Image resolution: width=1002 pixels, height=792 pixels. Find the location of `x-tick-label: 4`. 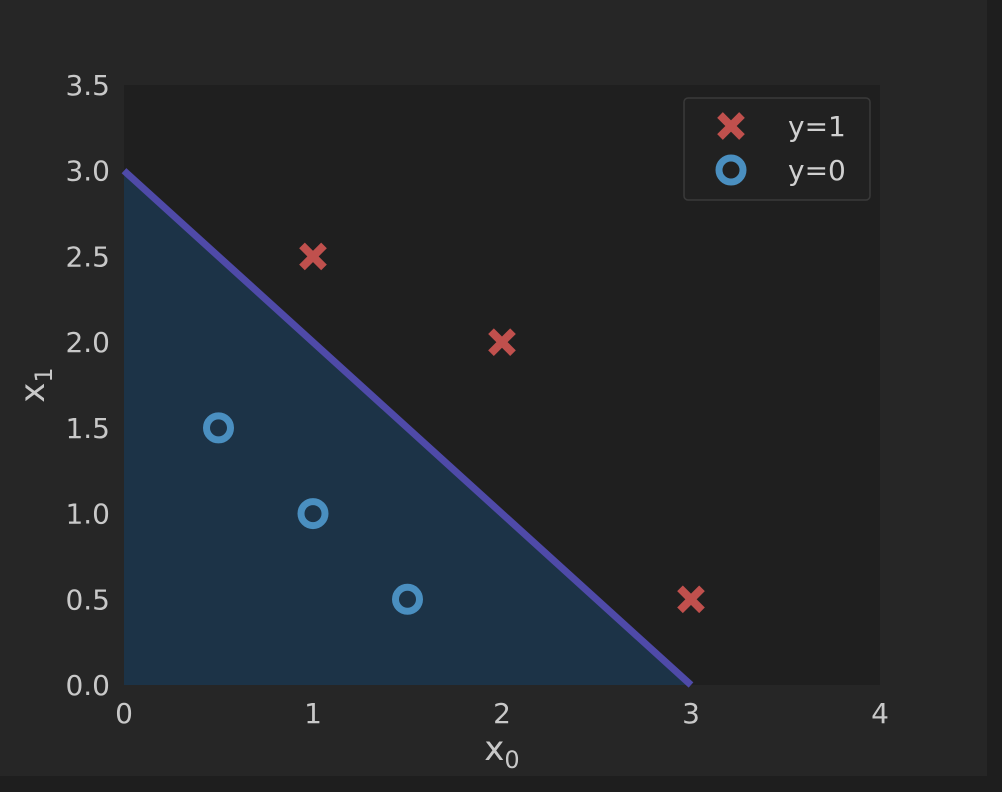

x-tick-label: 4 is located at coordinates (880, 713).